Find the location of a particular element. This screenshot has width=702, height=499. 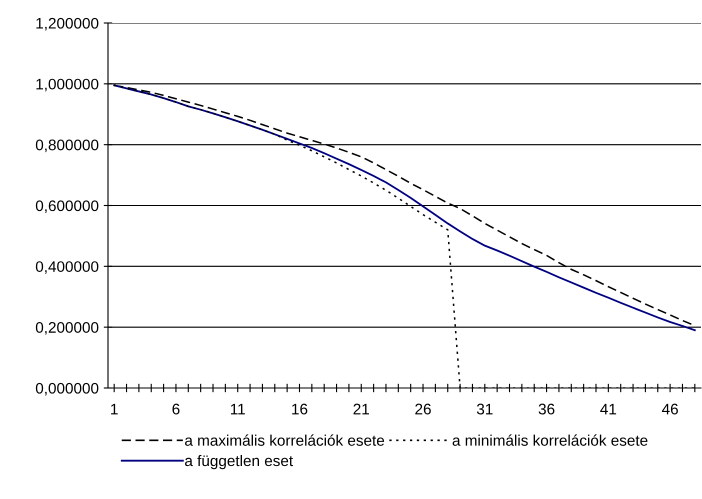

x-tick-label: 21 is located at coordinates (362, 409).